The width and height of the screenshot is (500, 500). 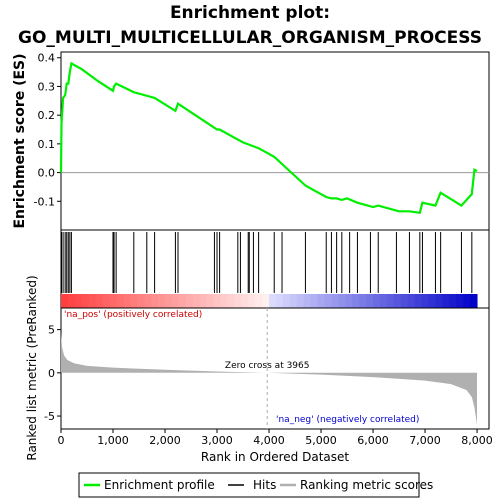 I want to click on metric-y-tick-label: -5, so click(x=49, y=416).